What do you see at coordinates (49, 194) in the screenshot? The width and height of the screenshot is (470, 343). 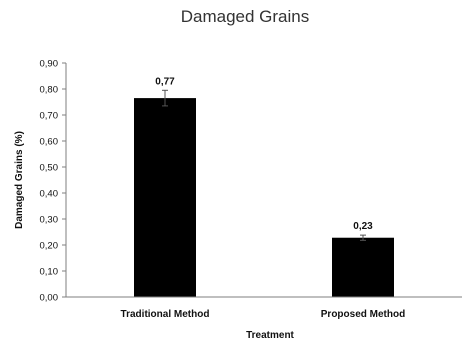 I see `y-tick-label: 0,40` at bounding box center [49, 194].